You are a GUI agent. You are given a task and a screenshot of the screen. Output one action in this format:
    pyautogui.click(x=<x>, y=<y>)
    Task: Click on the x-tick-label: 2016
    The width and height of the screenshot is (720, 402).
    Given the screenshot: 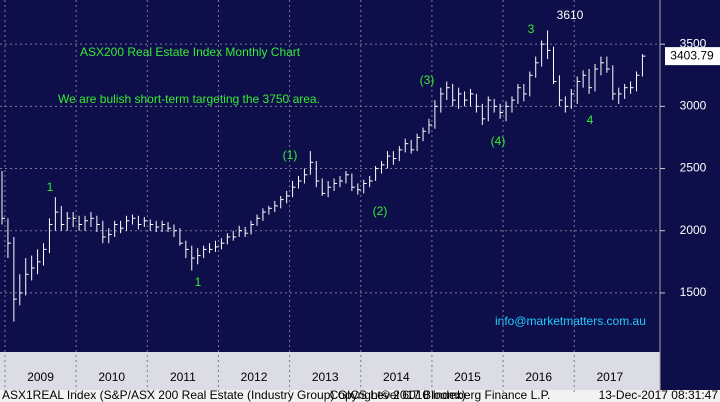 What is the action you would take?
    pyautogui.click(x=538, y=377)
    